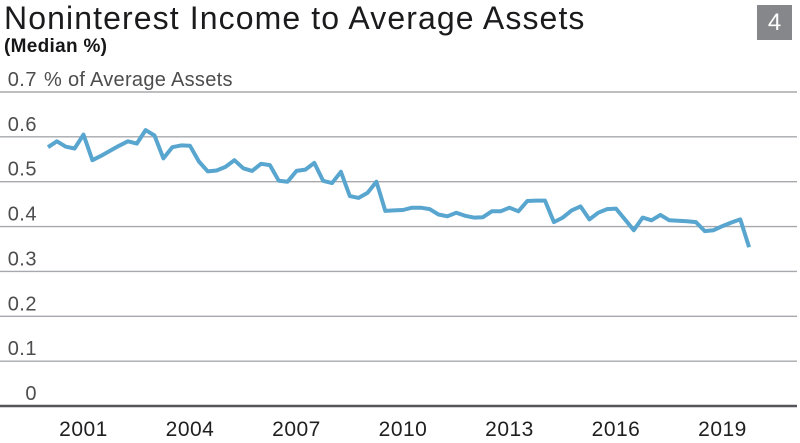 The height and width of the screenshot is (443, 800). I want to click on x-tick-label: 2001, so click(83, 429).